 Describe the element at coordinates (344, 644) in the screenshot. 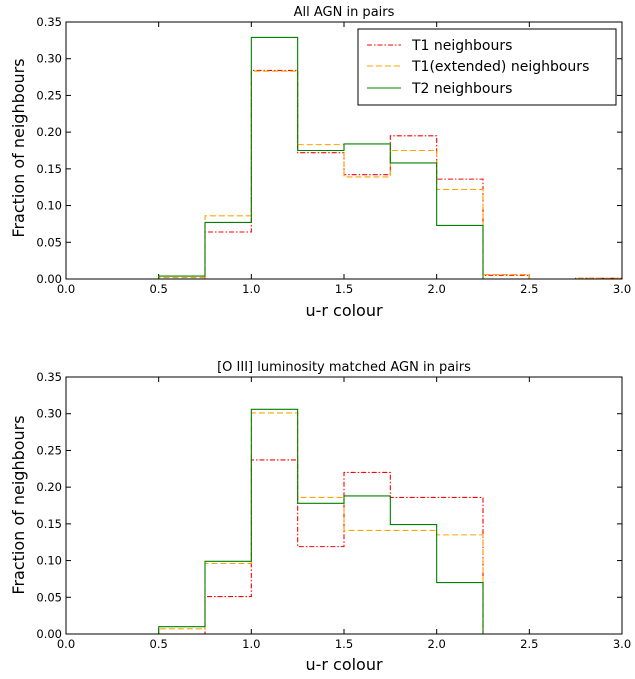

I see `bottom-chart-x-tick-label: 1.5` at that location.